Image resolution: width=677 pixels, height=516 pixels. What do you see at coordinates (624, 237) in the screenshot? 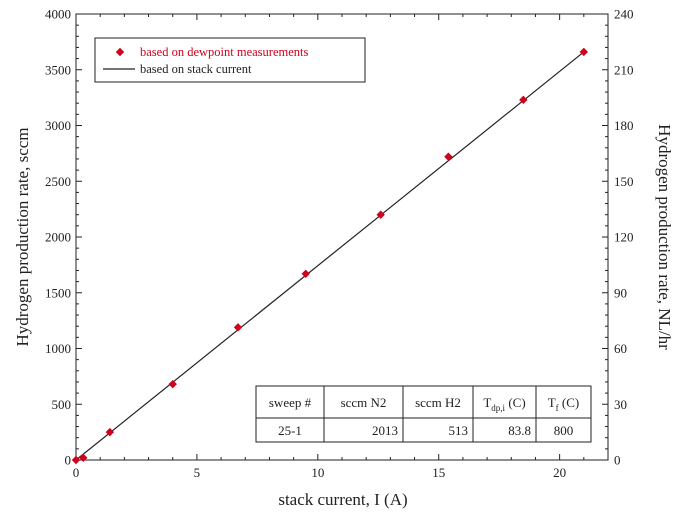
I see `y2-tick-label: 120` at bounding box center [624, 237].